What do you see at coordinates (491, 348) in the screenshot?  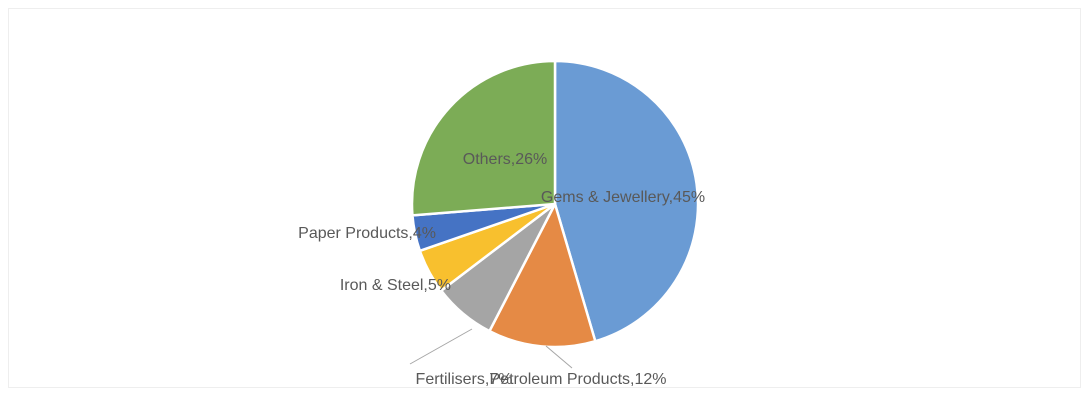 I see `leader-lines` at bounding box center [491, 348].